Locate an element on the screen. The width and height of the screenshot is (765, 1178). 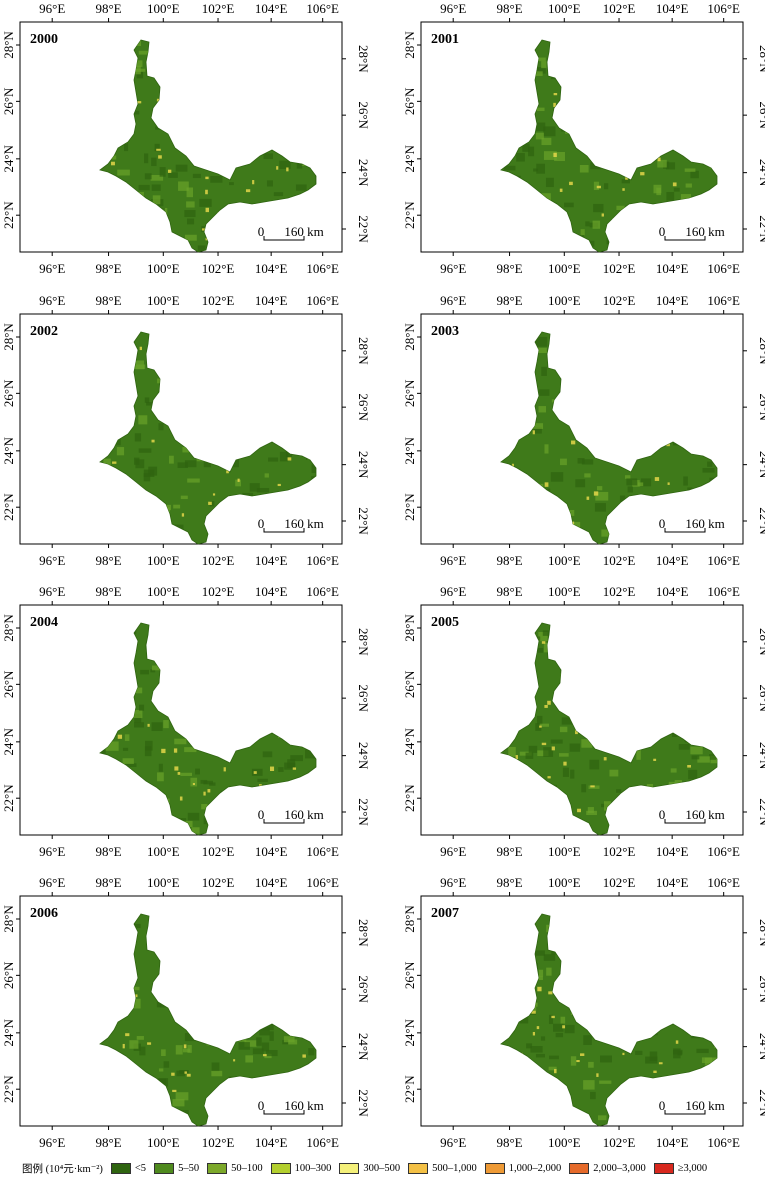
legend-item: ≥3,000 is located at coordinates (680, 1168).